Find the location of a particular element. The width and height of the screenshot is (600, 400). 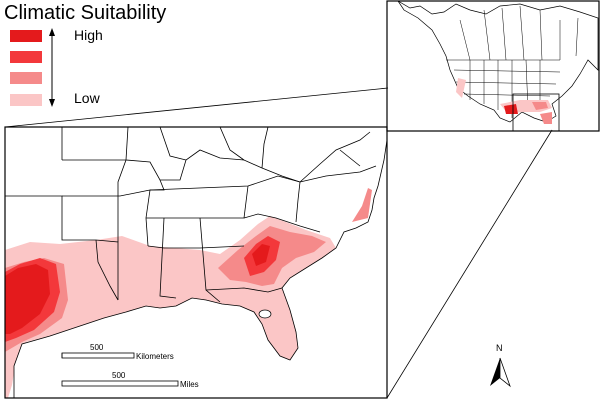

scalebar-mi-value: 500 is located at coordinates (119, 375).